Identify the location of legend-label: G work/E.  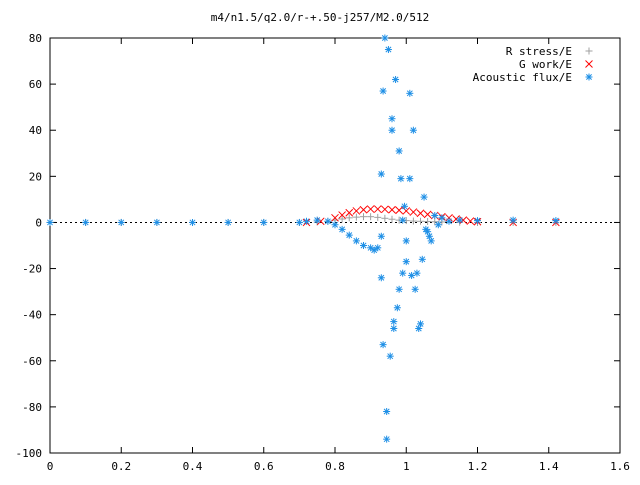
(545, 64).